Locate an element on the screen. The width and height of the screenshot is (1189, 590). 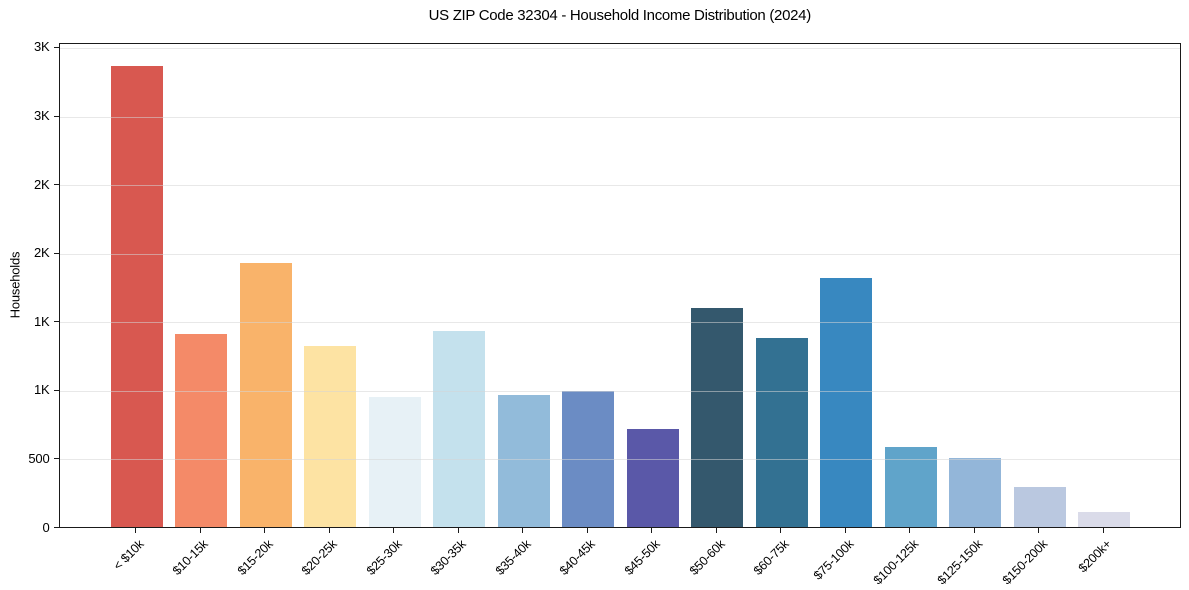
x-tick-label: $125-150k is located at coordinates (960, 561).